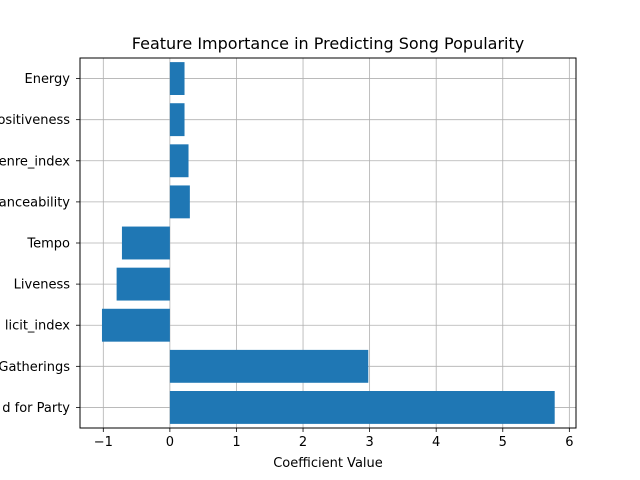 The width and height of the screenshot is (640, 480). Describe the element at coordinates (36, 408) in the screenshot. I see `y-tick-label: d for Party` at that location.